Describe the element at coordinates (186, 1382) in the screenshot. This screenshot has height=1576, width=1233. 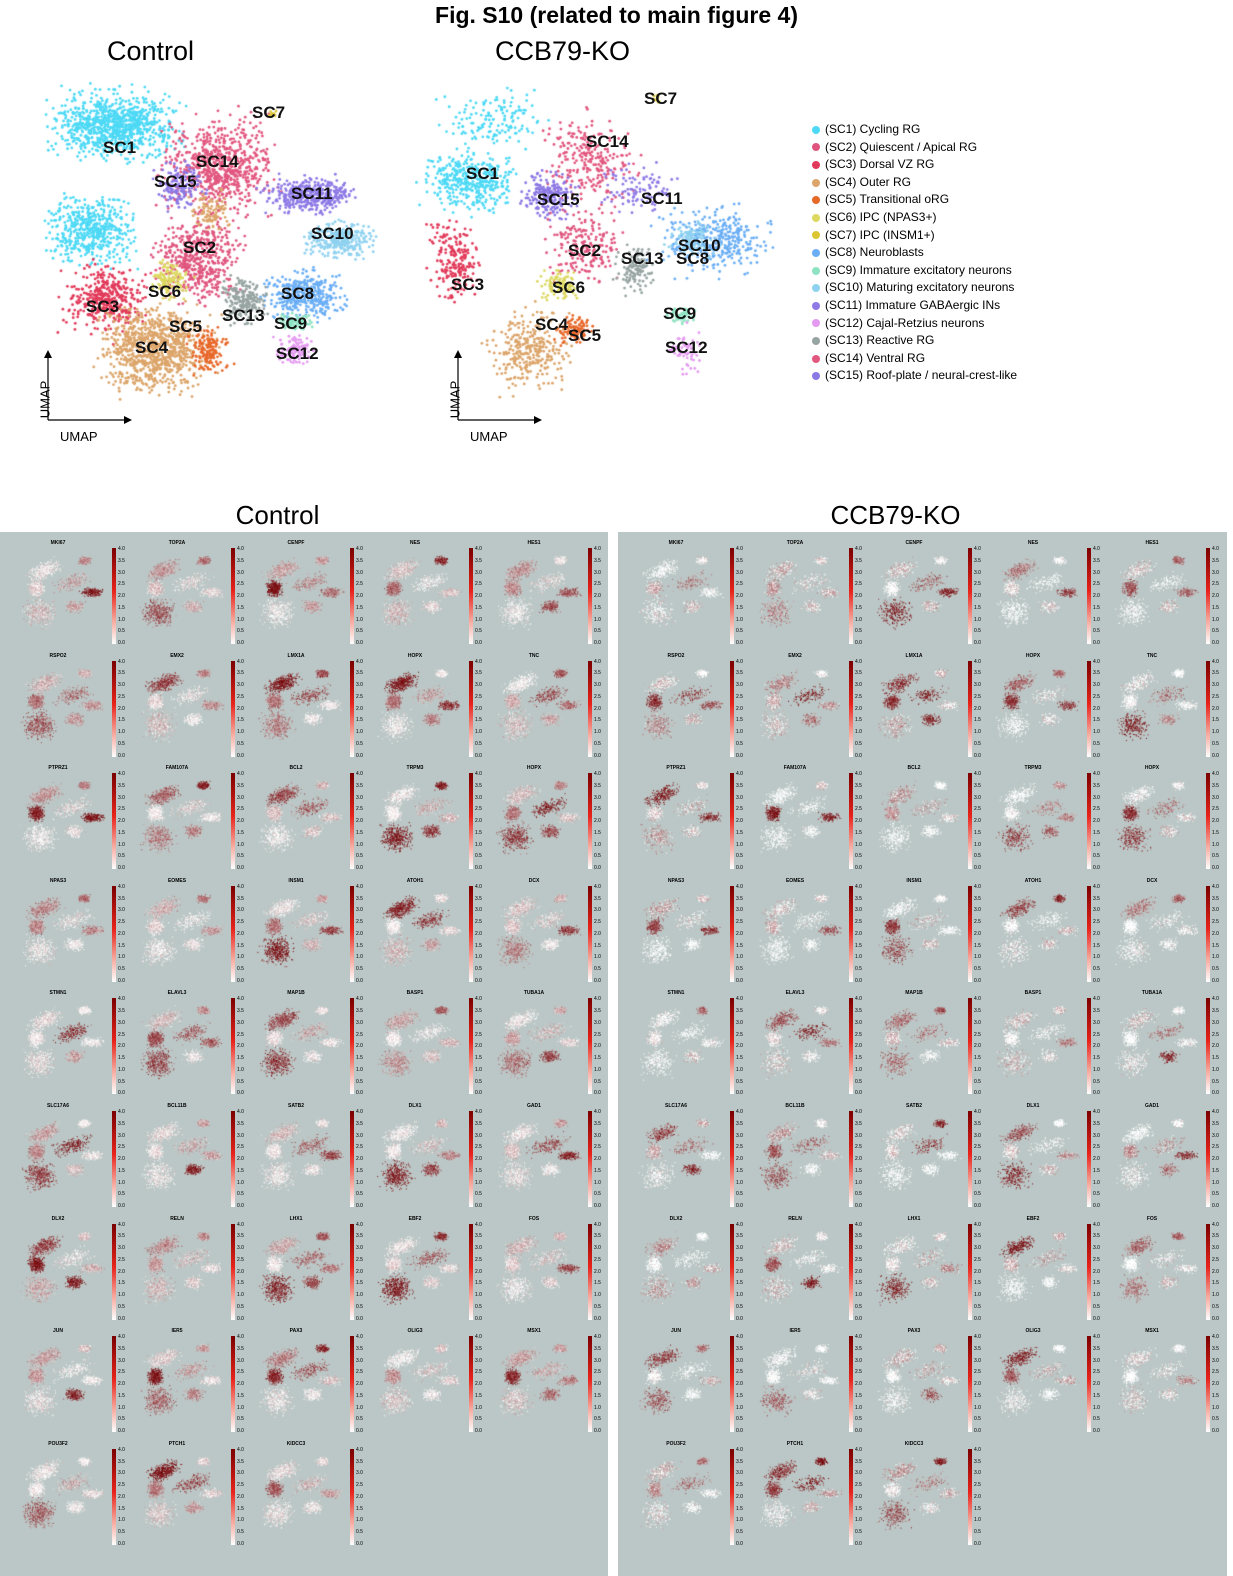
I see `feature-plot-ier5: IER5 4.0 3.5 3.0 2.5 2.0 1.5 1.0 0.5 0.0` at that location.